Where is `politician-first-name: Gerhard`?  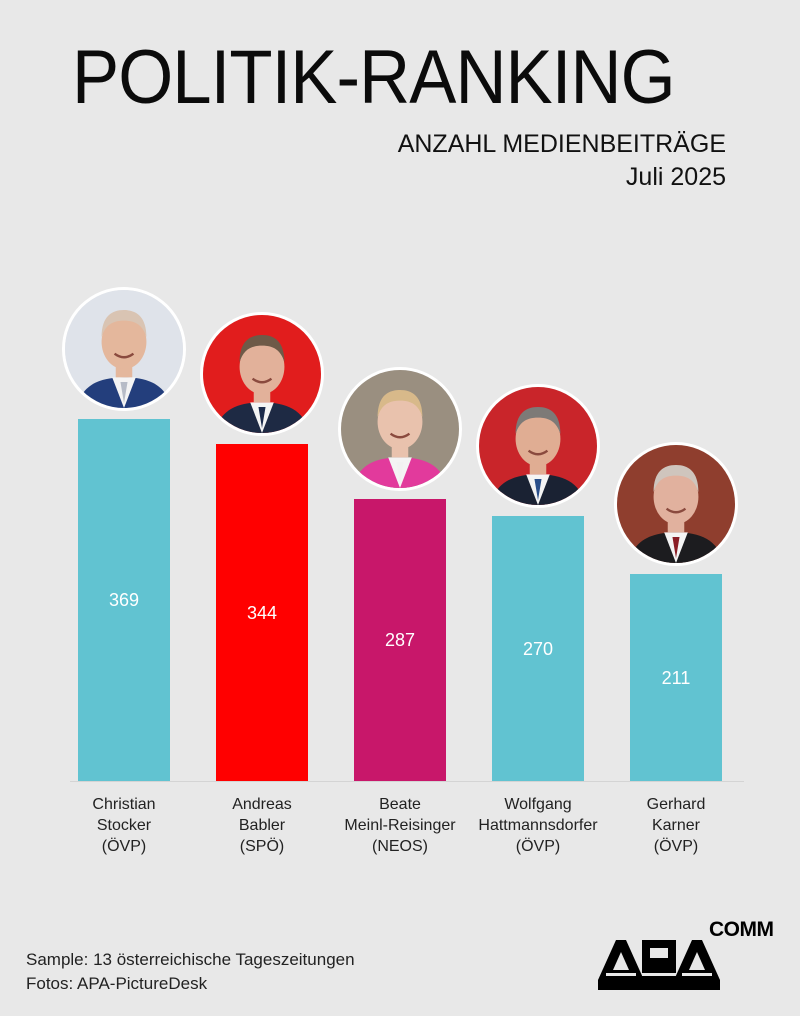 politician-first-name: Gerhard is located at coordinates (676, 804).